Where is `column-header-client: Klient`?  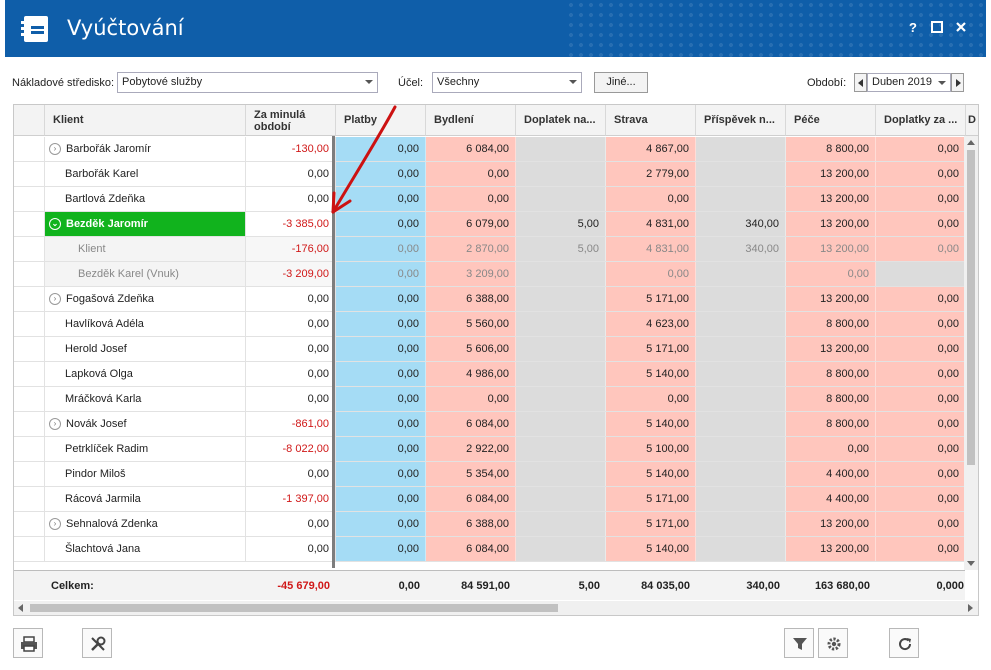
column-header-client: Klient is located at coordinates (145, 120).